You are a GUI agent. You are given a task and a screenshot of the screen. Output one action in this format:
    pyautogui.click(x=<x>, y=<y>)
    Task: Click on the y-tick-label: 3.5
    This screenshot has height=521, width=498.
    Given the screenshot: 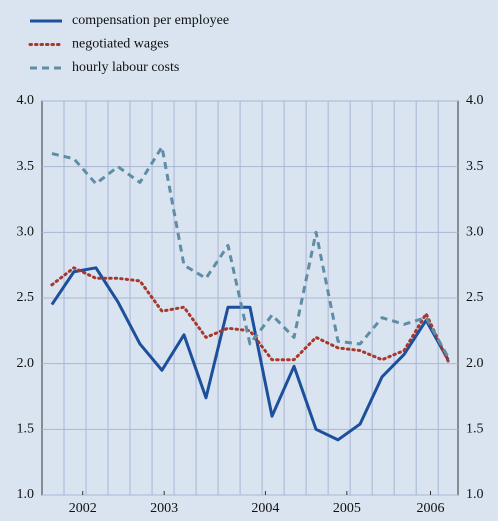 What is the action you would take?
    pyautogui.click(x=26, y=166)
    